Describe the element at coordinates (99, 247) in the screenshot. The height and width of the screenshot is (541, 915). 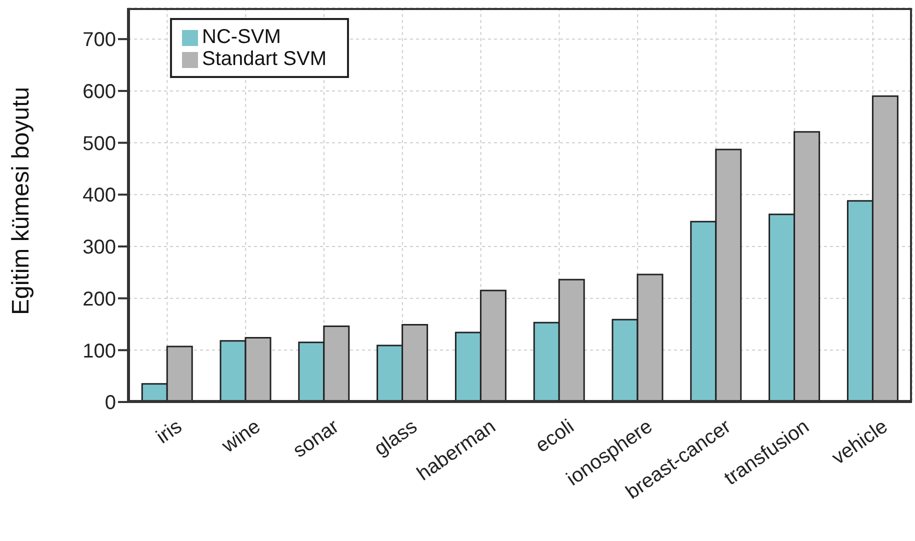
I see `y-tick-label: 300` at that location.